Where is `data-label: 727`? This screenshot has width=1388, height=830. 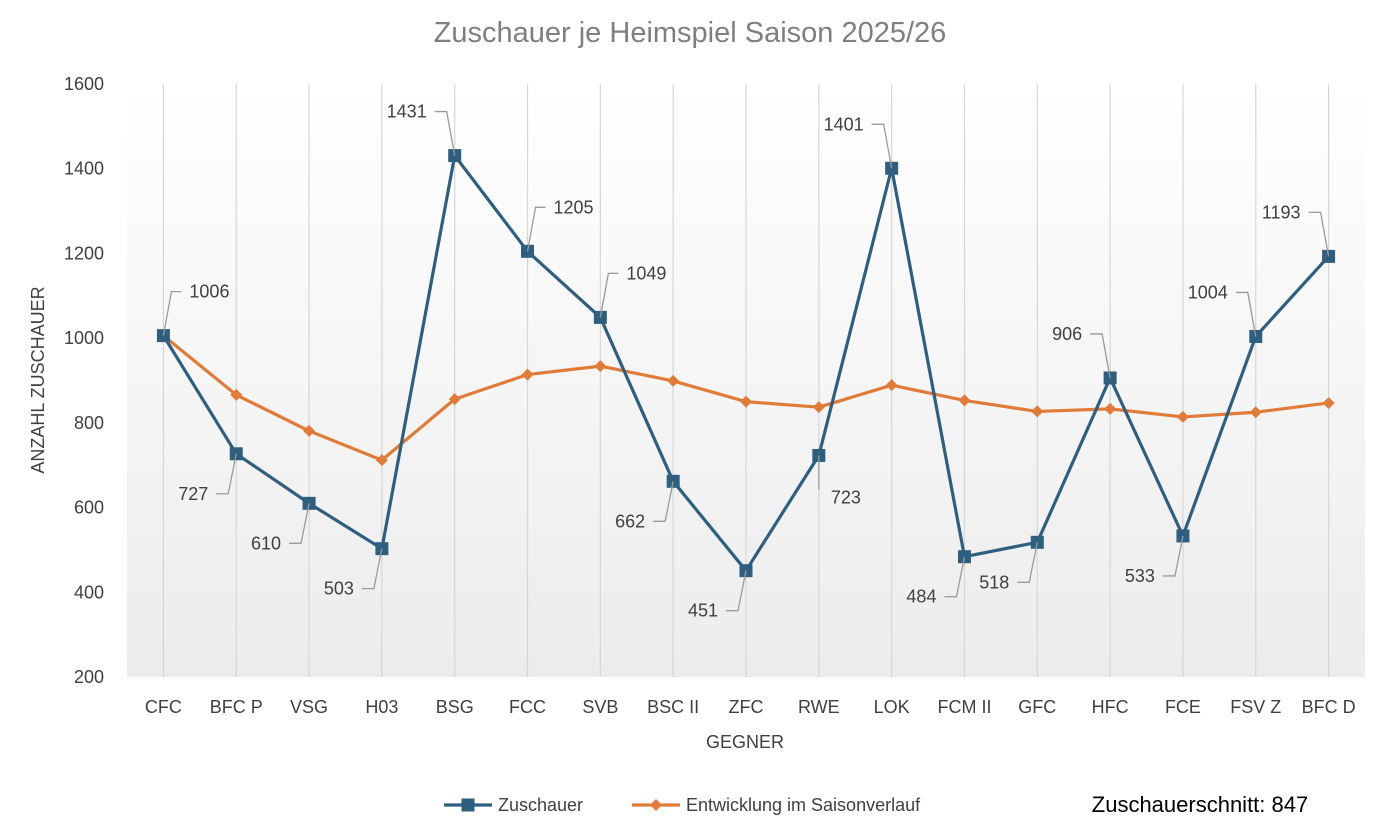 data-label: 727 is located at coordinates (193, 494).